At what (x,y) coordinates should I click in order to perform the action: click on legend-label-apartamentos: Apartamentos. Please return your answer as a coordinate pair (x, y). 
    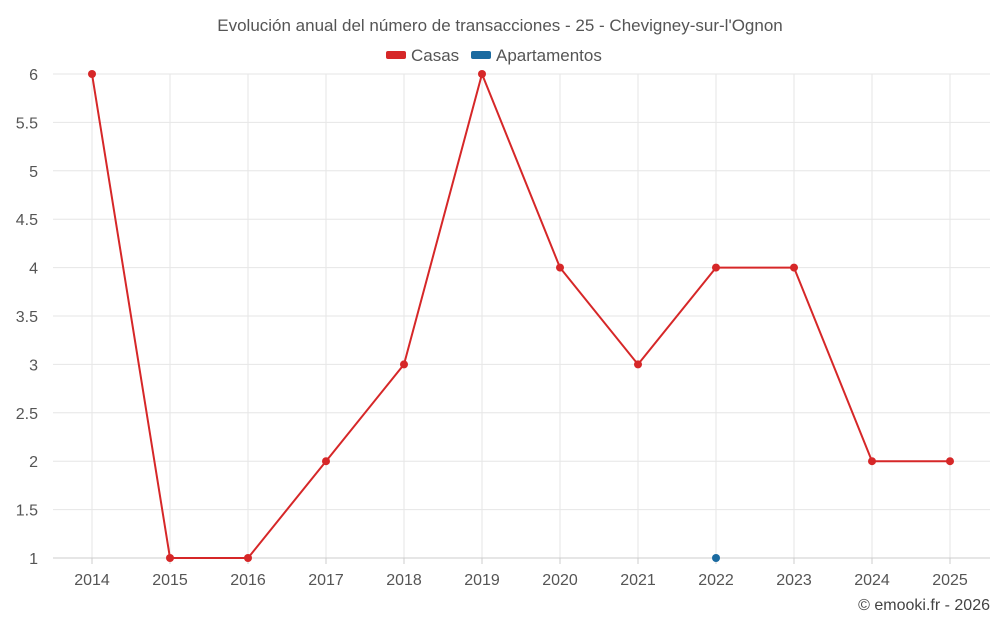
    Looking at the image, I should click on (549, 55).